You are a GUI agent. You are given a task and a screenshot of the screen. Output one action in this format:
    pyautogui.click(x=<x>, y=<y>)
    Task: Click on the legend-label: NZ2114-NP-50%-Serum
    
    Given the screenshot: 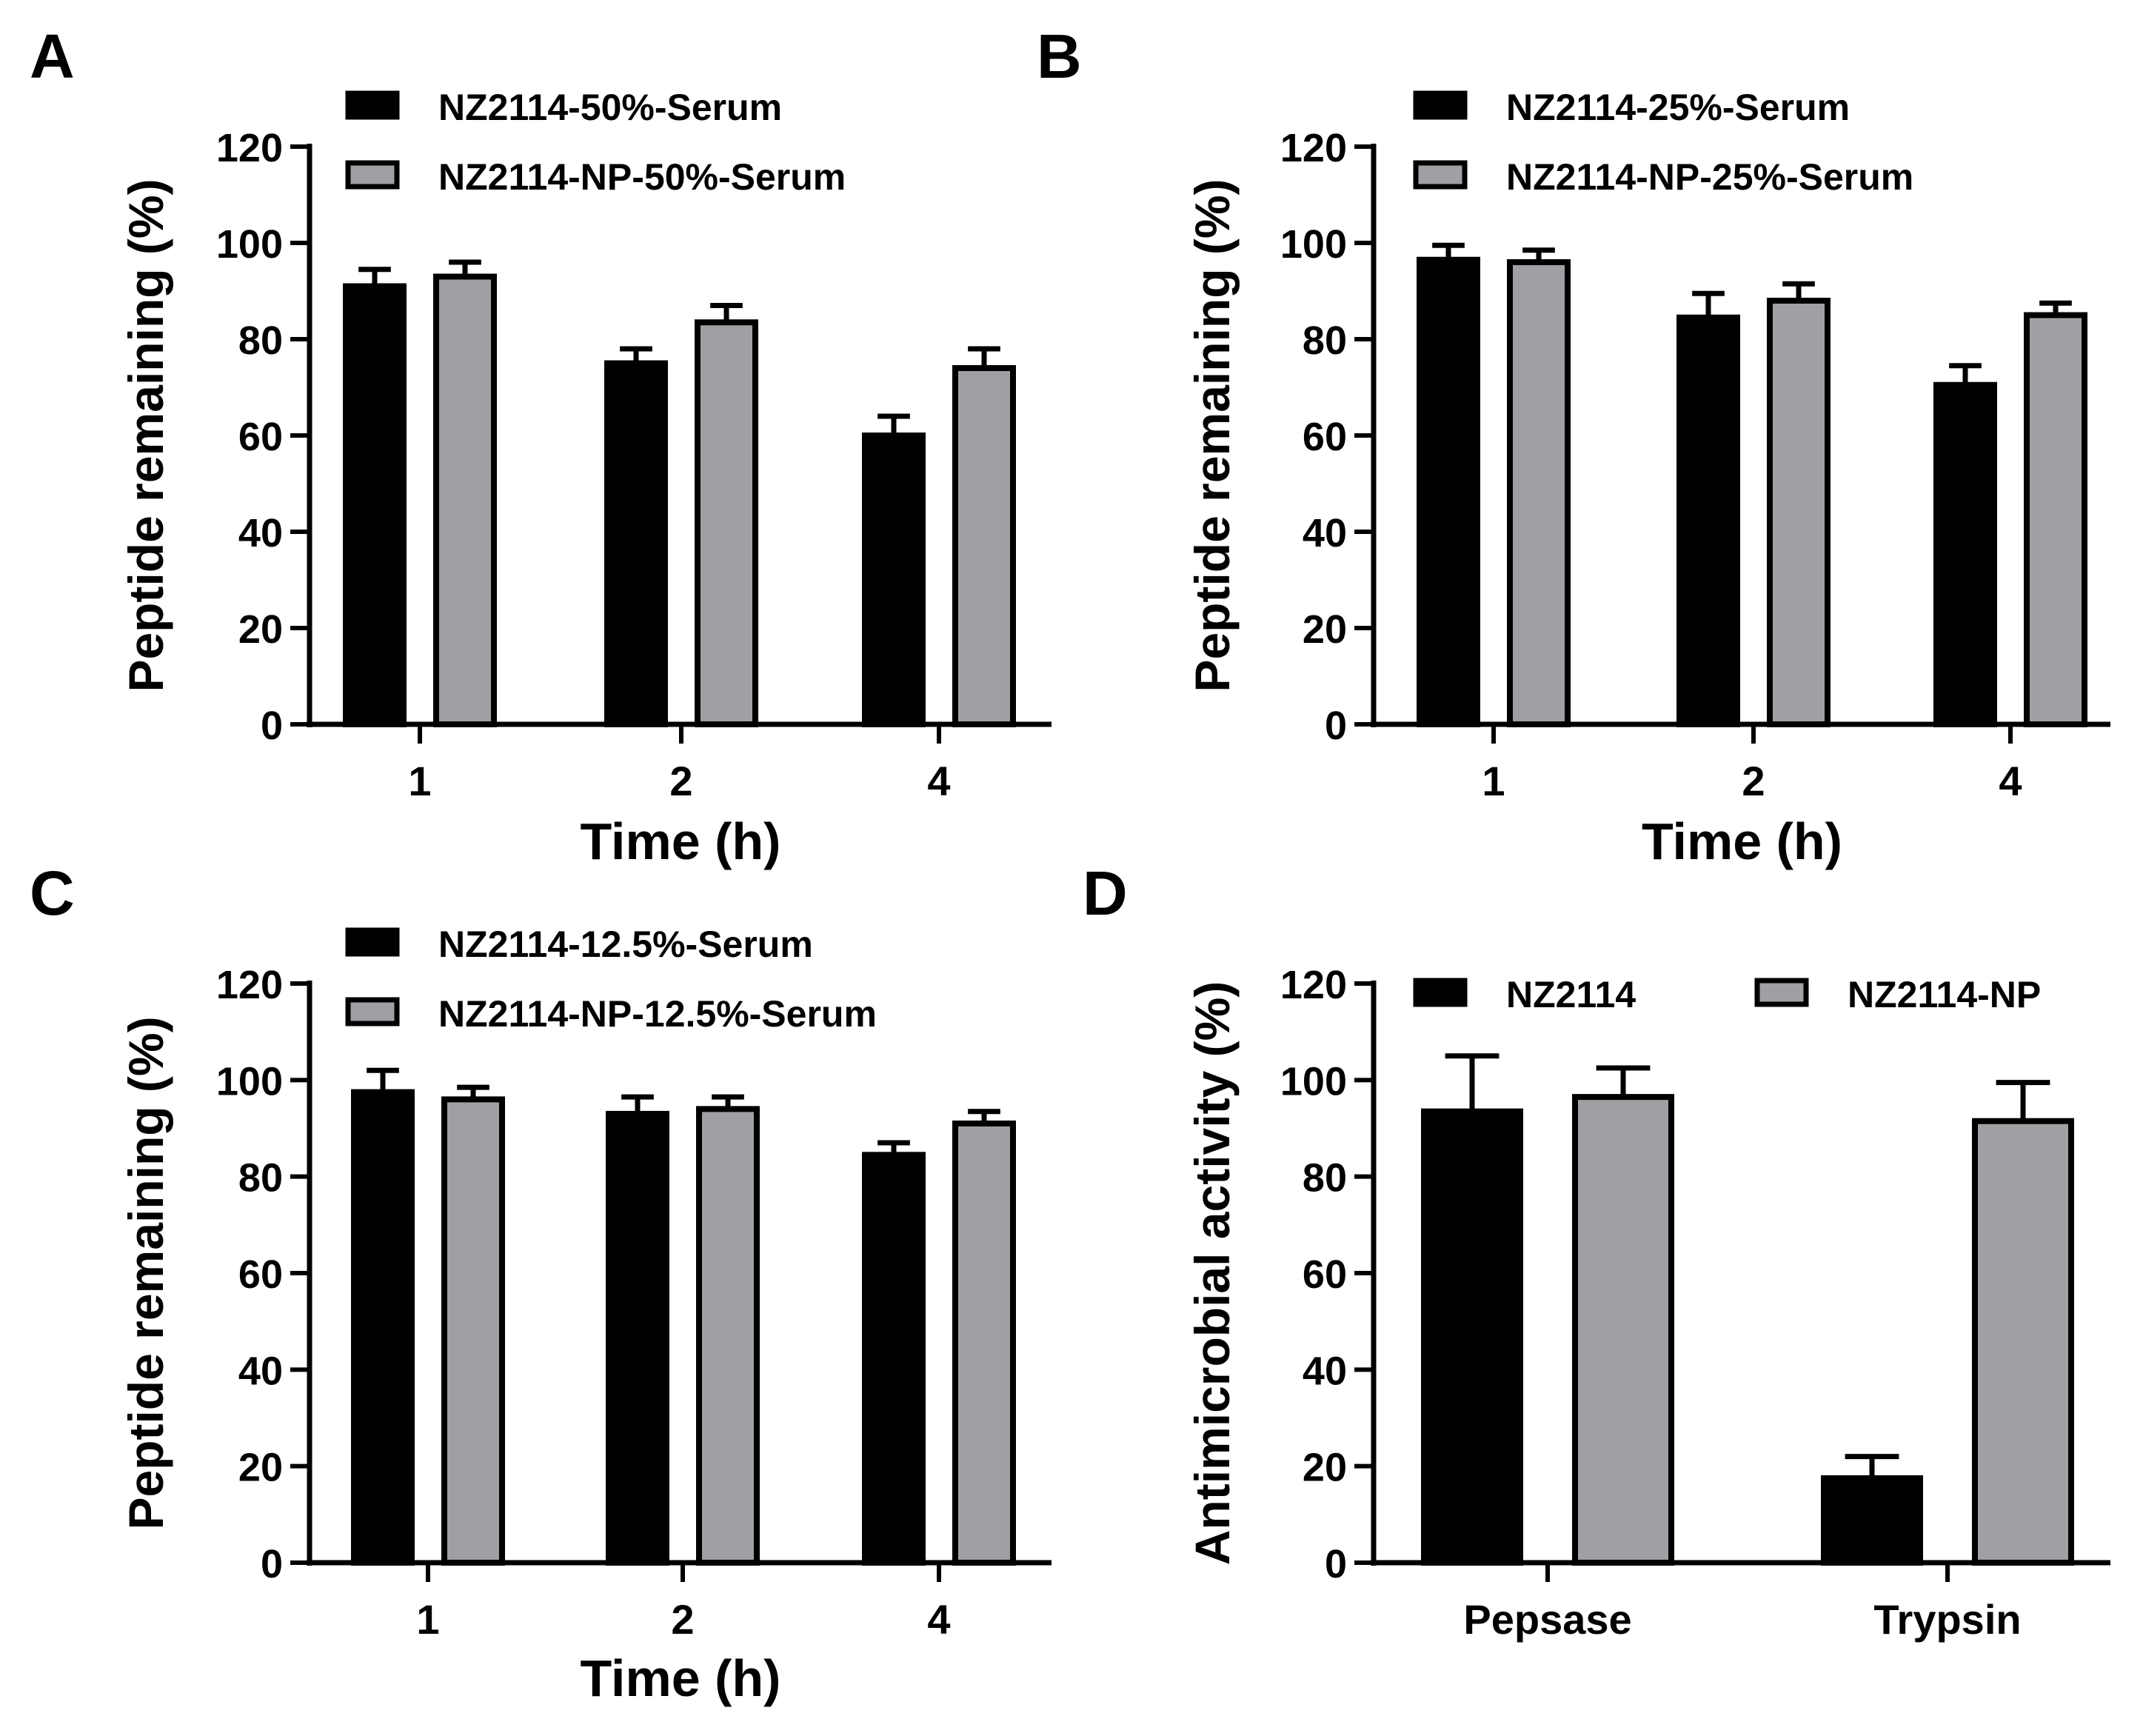 What is the action you would take?
    pyautogui.click(x=642, y=177)
    